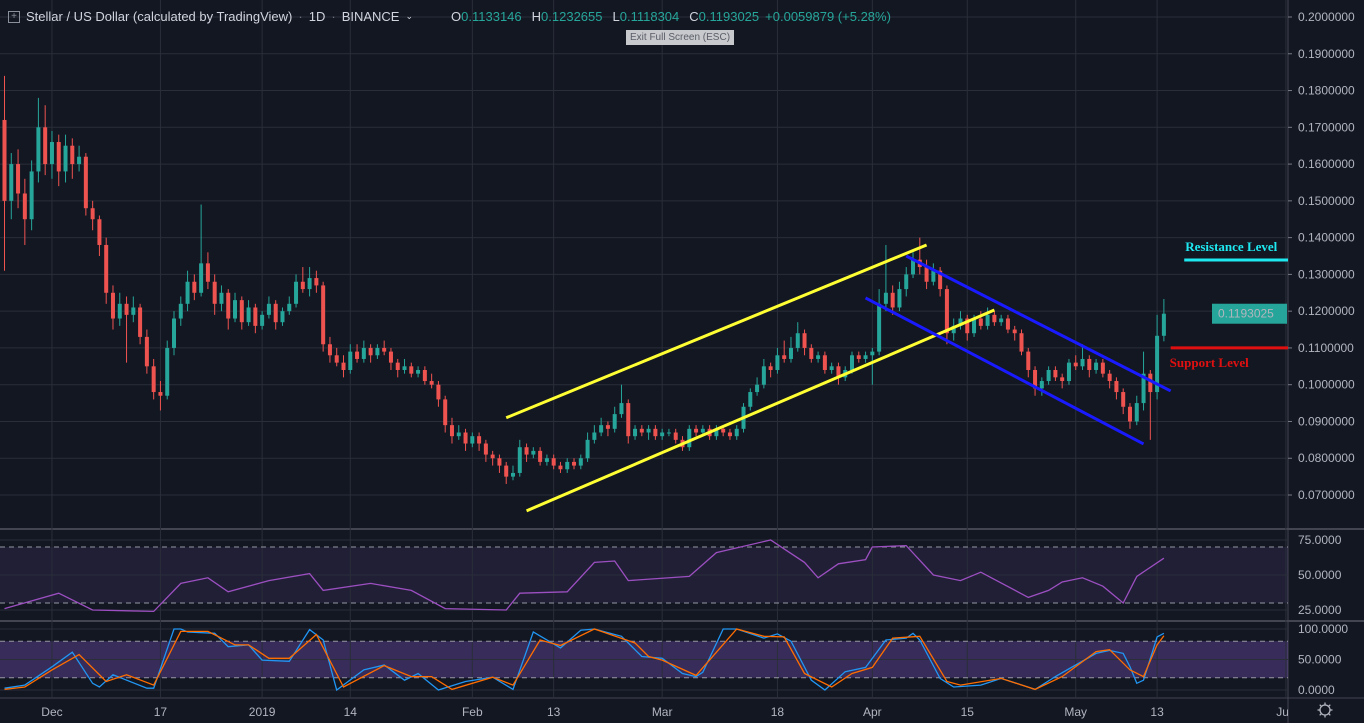 This screenshot has height=723, width=1364. What do you see at coordinates (1326, 238) in the screenshot?
I see `price-axis-label: 0.1400000` at bounding box center [1326, 238].